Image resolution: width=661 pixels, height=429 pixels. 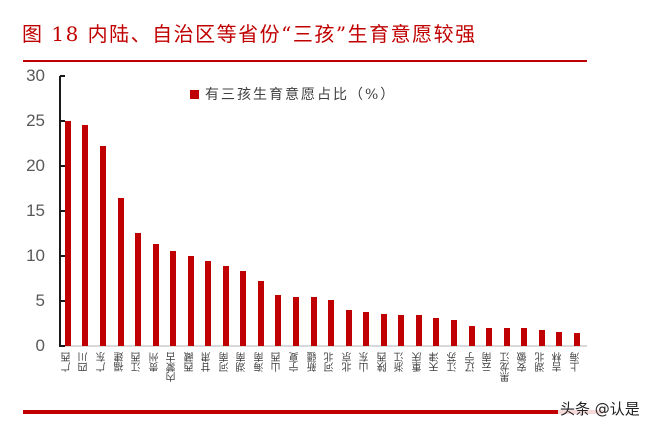 What do you see at coordinates (559, 362) in the screenshot?
I see `x-tick-label: 吉林` at bounding box center [559, 362].